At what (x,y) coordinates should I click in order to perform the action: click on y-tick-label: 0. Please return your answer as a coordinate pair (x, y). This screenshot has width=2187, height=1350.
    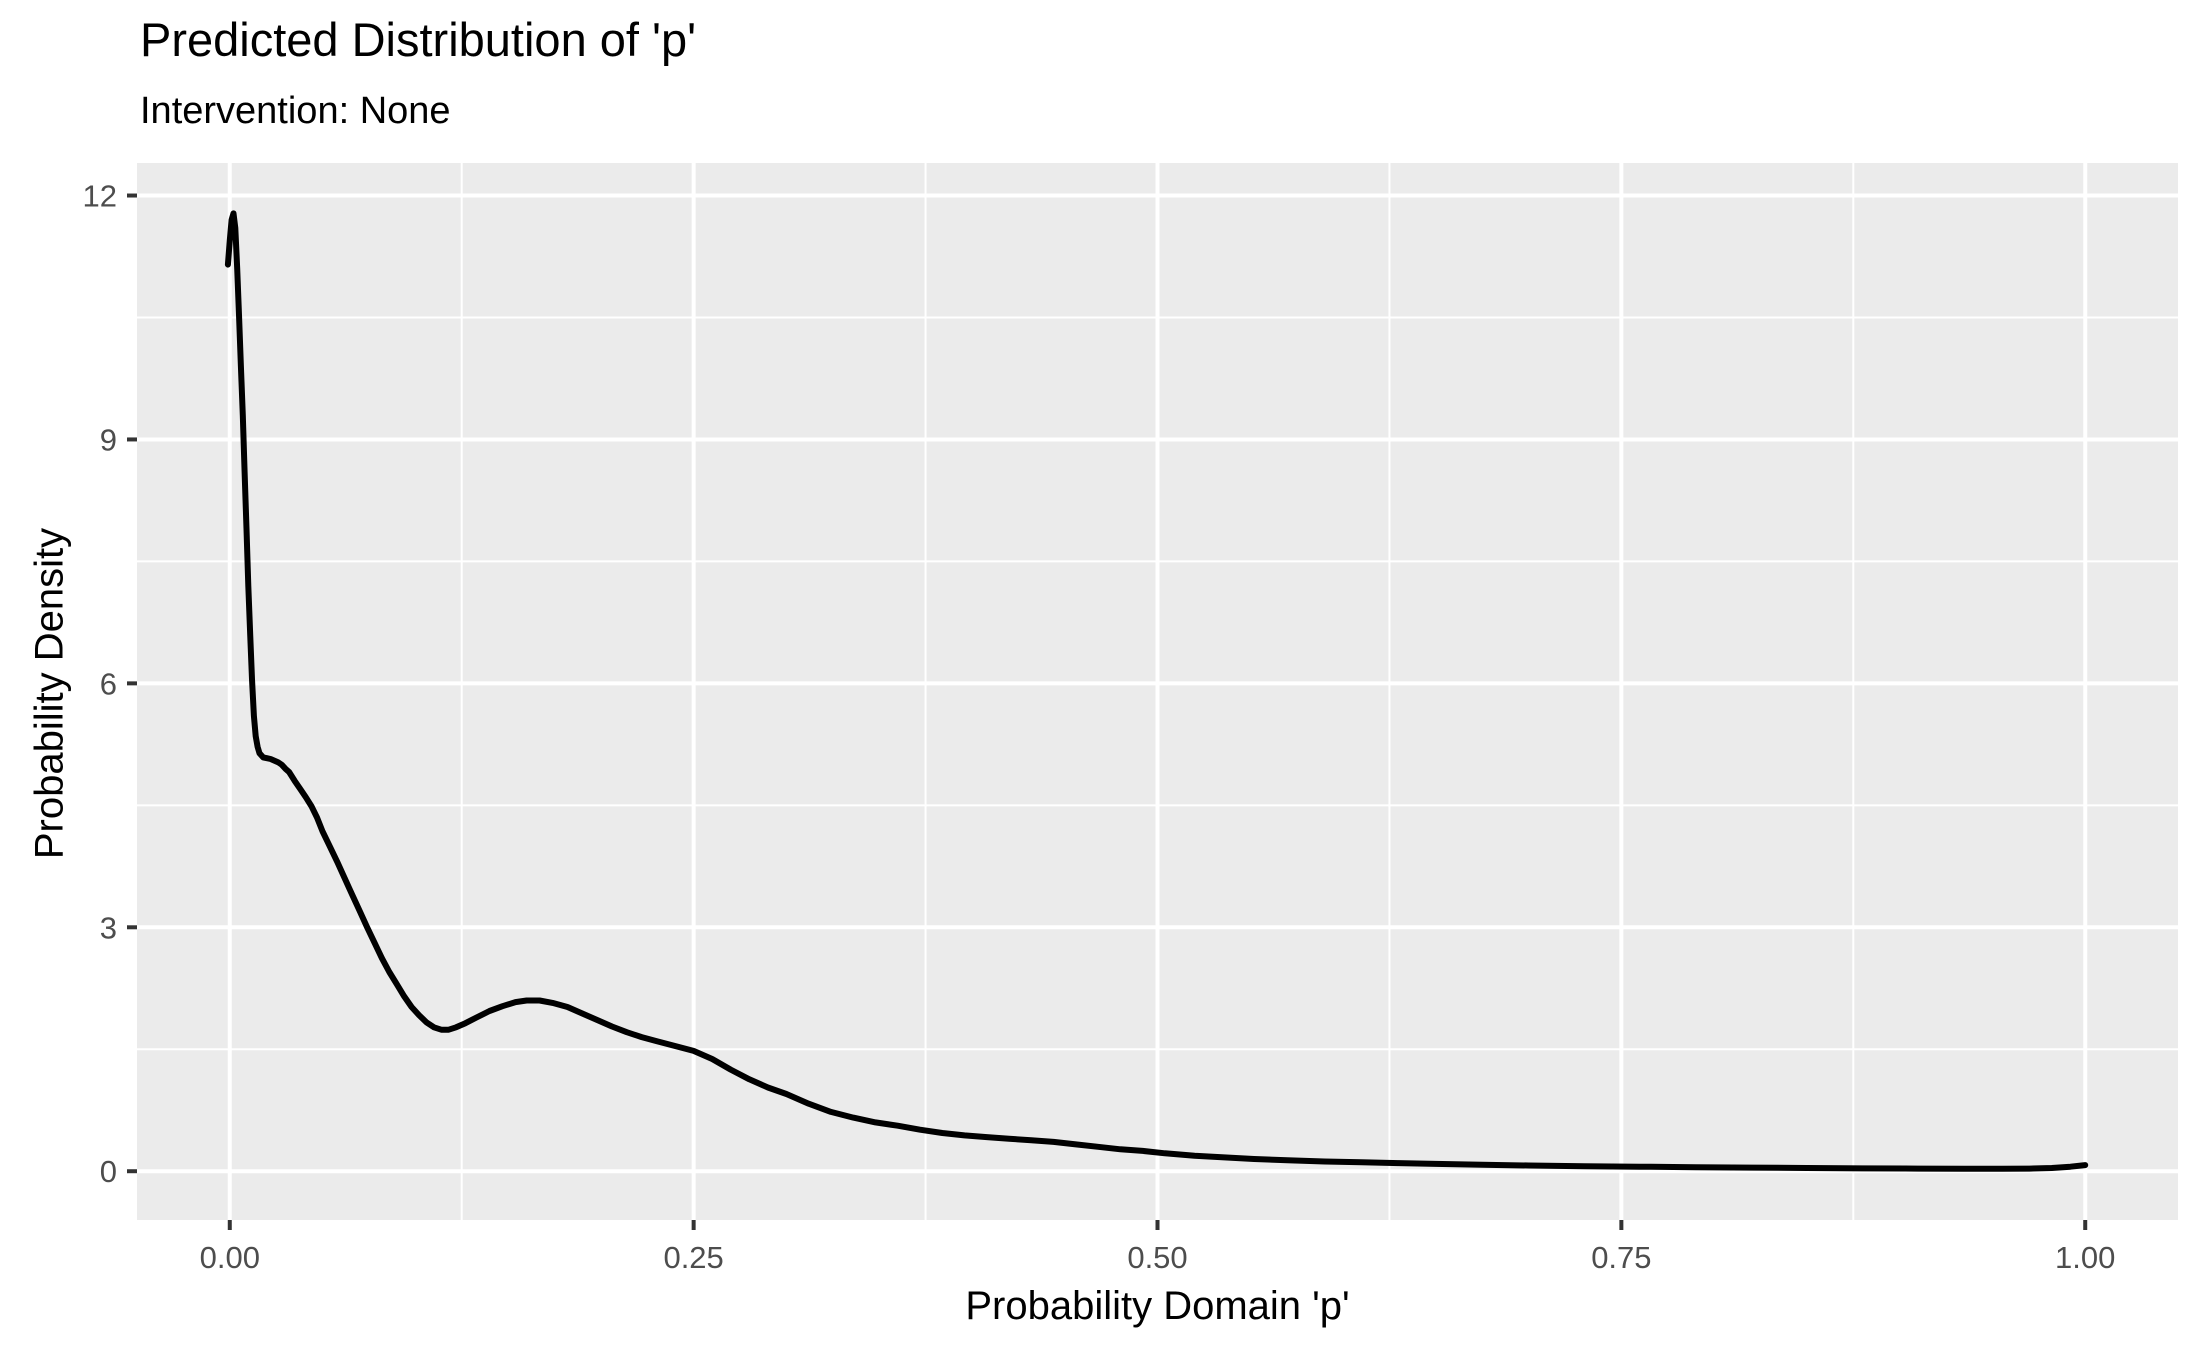
    Looking at the image, I should click on (108, 1171).